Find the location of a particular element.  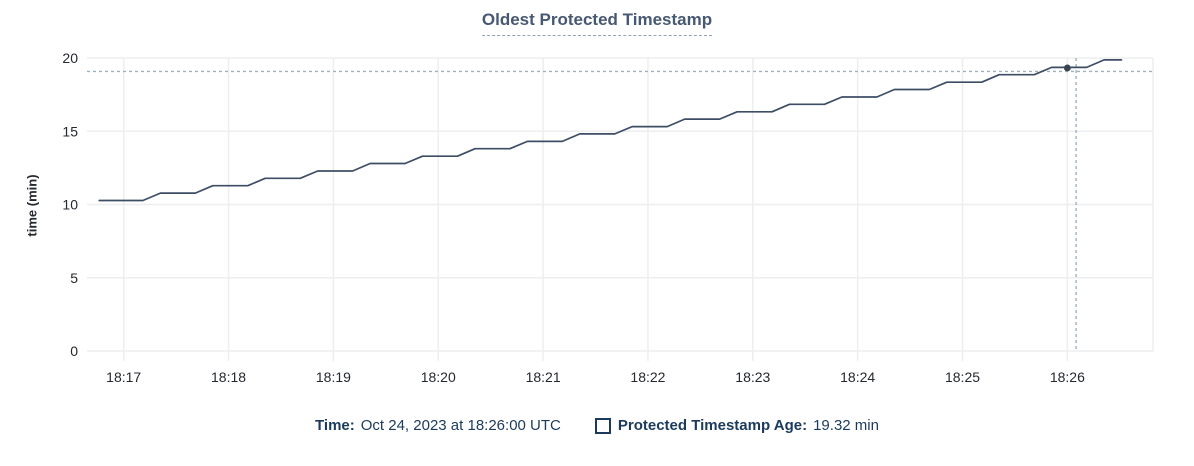

x-tick-label: 18:25 is located at coordinates (962, 377).